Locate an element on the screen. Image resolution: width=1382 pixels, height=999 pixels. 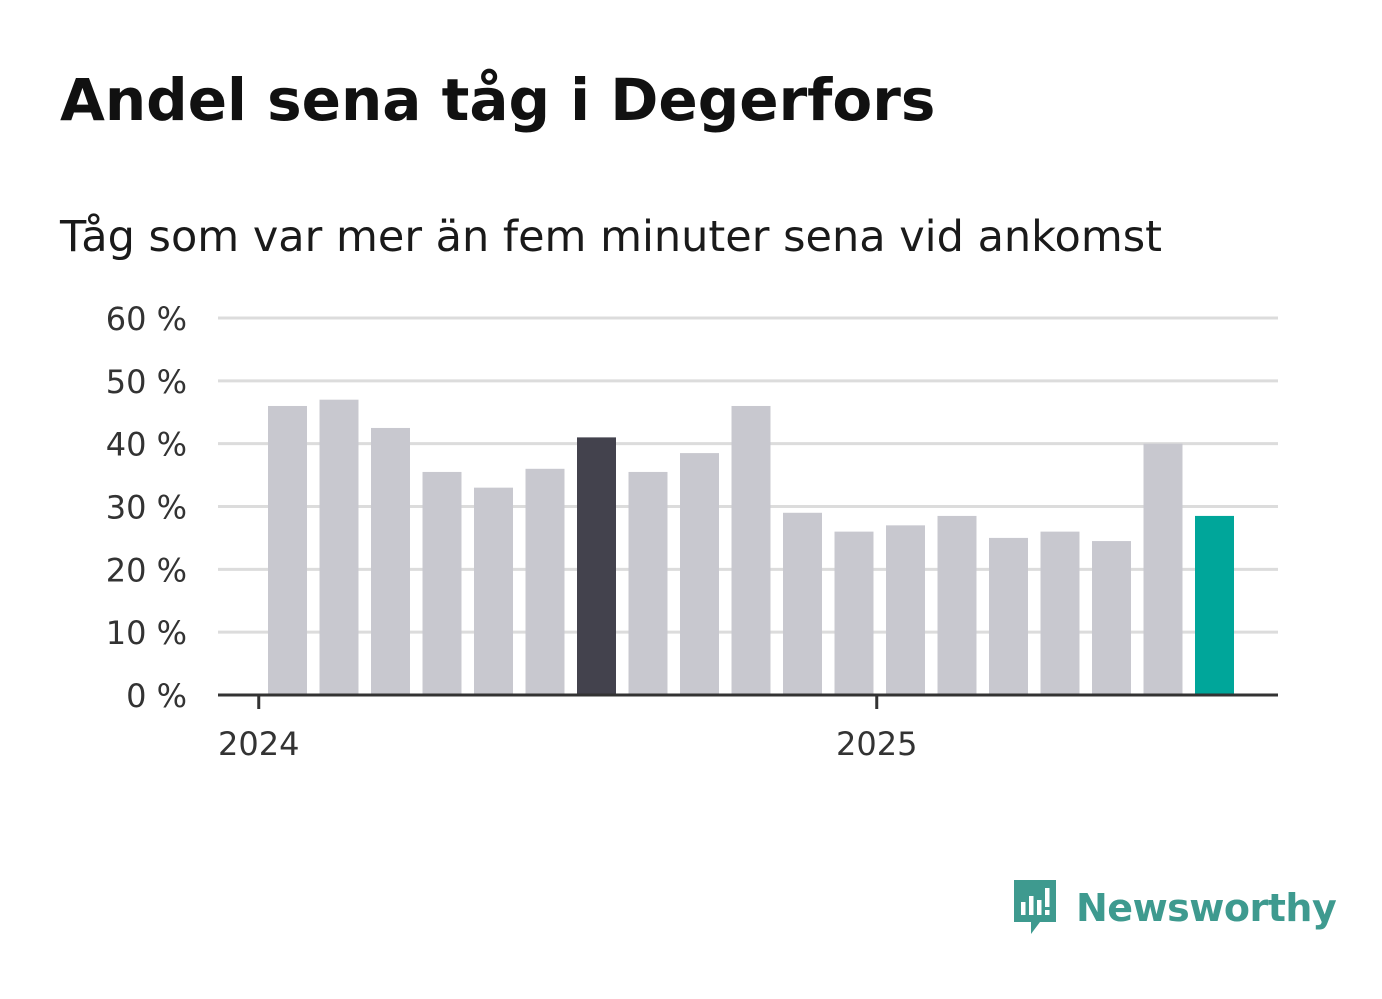
newsworthy-logo: Newsworthy is located at coordinates (1173, 908).